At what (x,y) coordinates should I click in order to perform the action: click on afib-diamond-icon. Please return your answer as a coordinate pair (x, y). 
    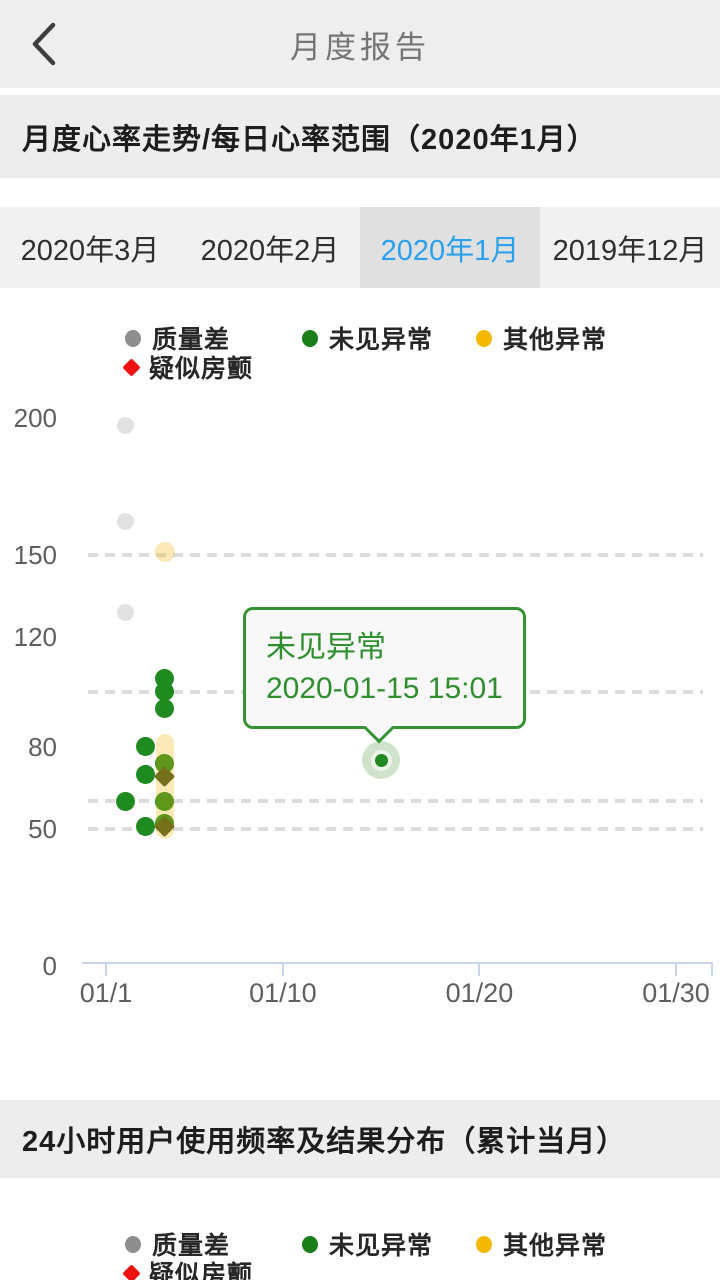
    Looking at the image, I should click on (131, 1271).